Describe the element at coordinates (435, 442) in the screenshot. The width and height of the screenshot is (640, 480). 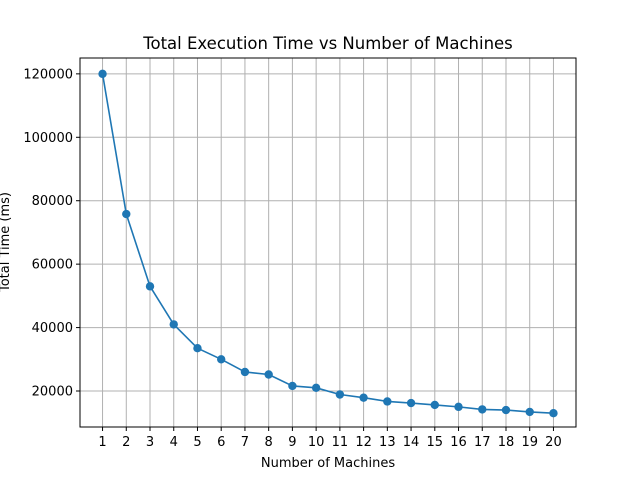
I see `x-tick-label: 15` at that location.